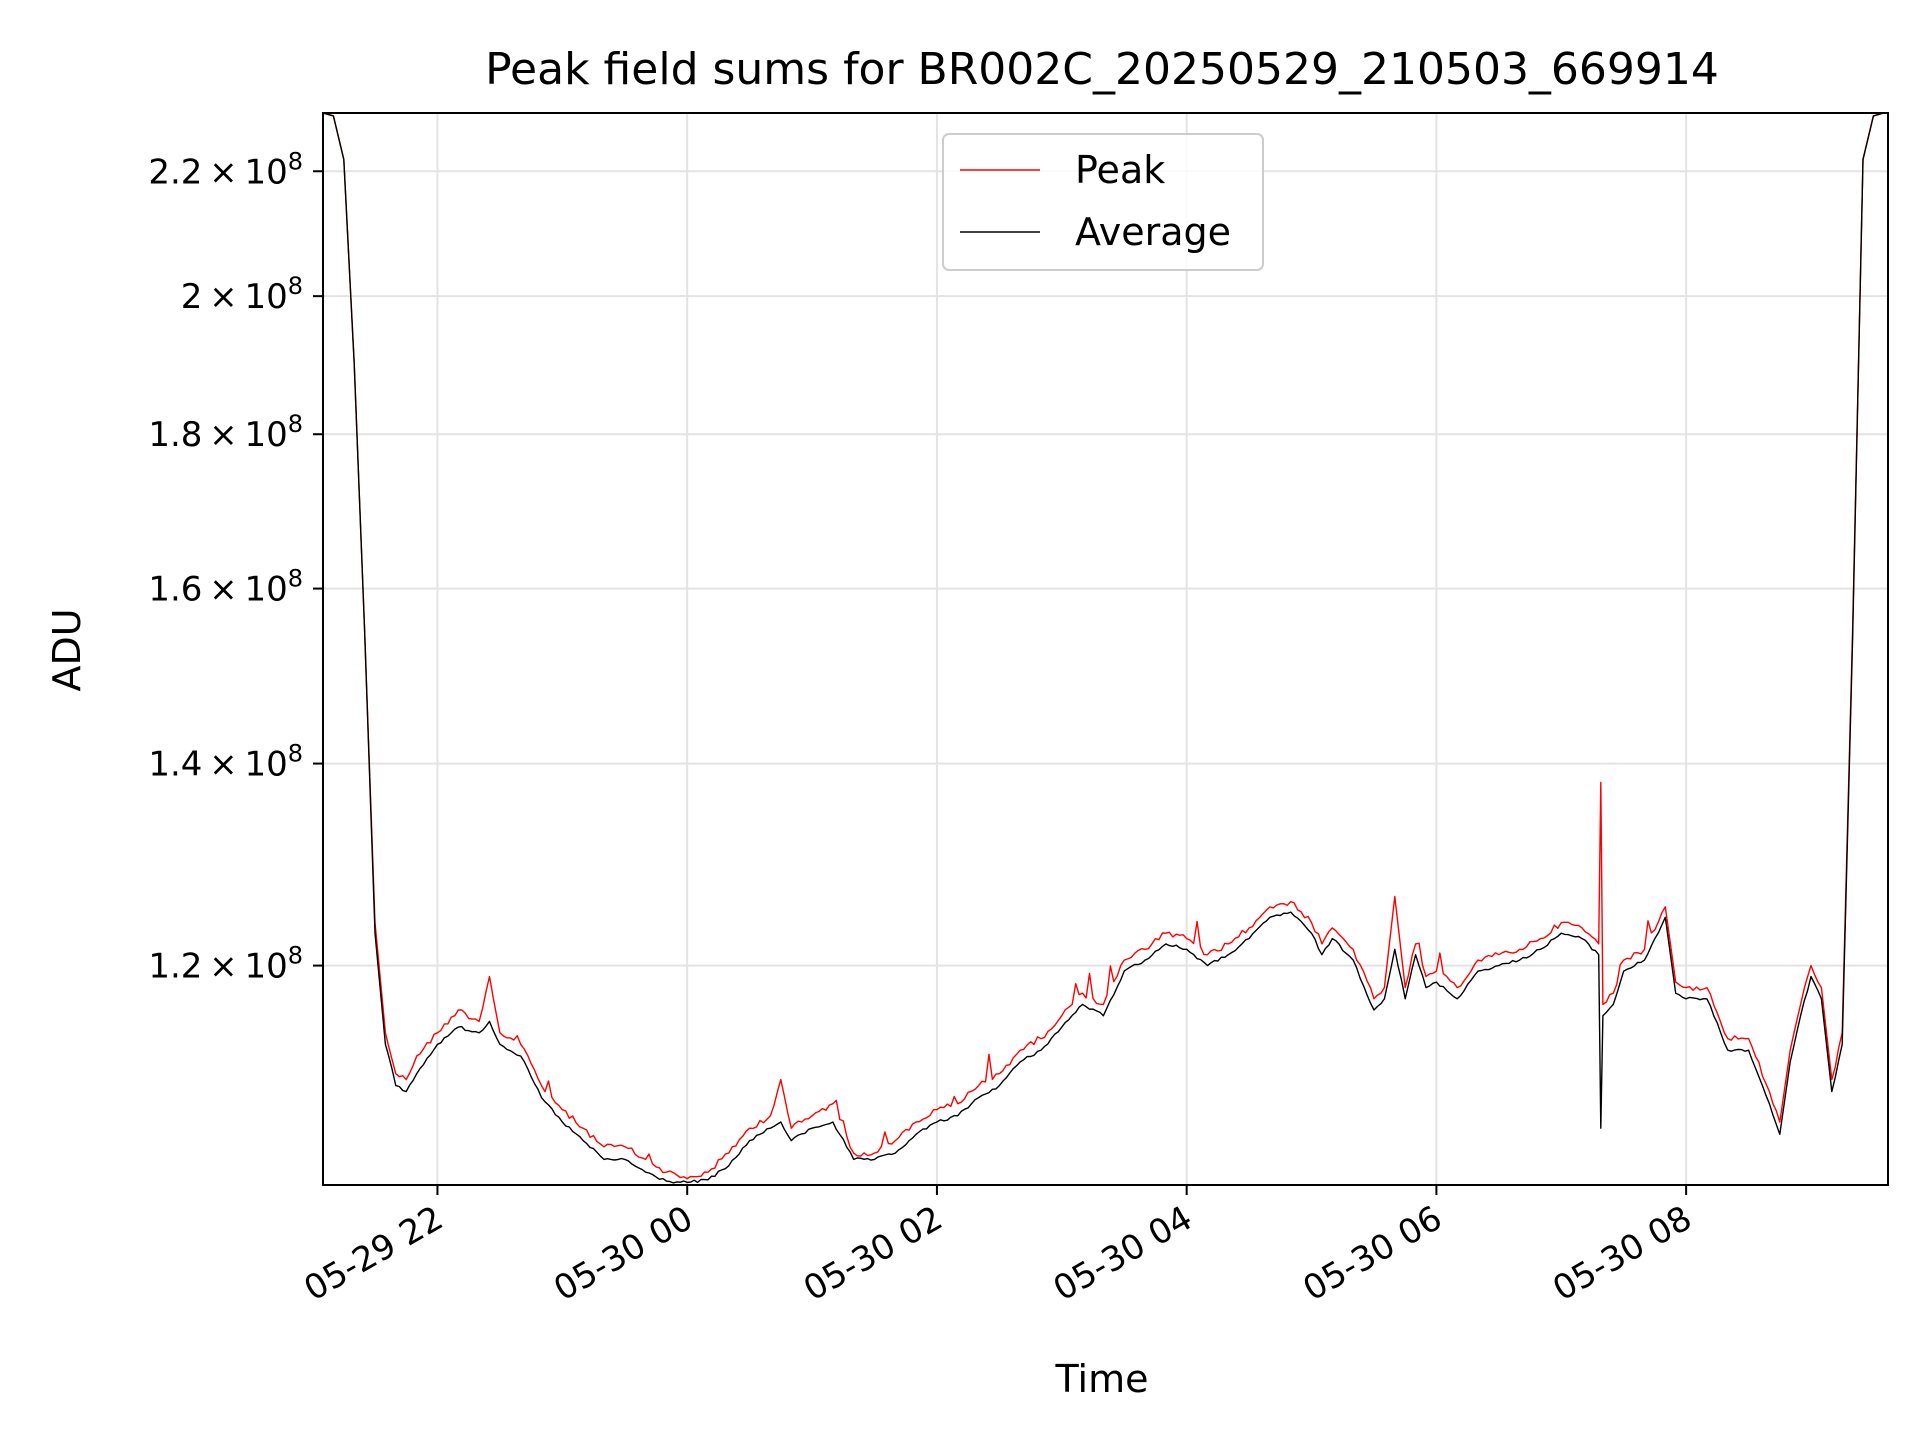 The width and height of the screenshot is (1920, 1440). I want to click on y-tick-label: 1.2 × 108, so click(225, 964).